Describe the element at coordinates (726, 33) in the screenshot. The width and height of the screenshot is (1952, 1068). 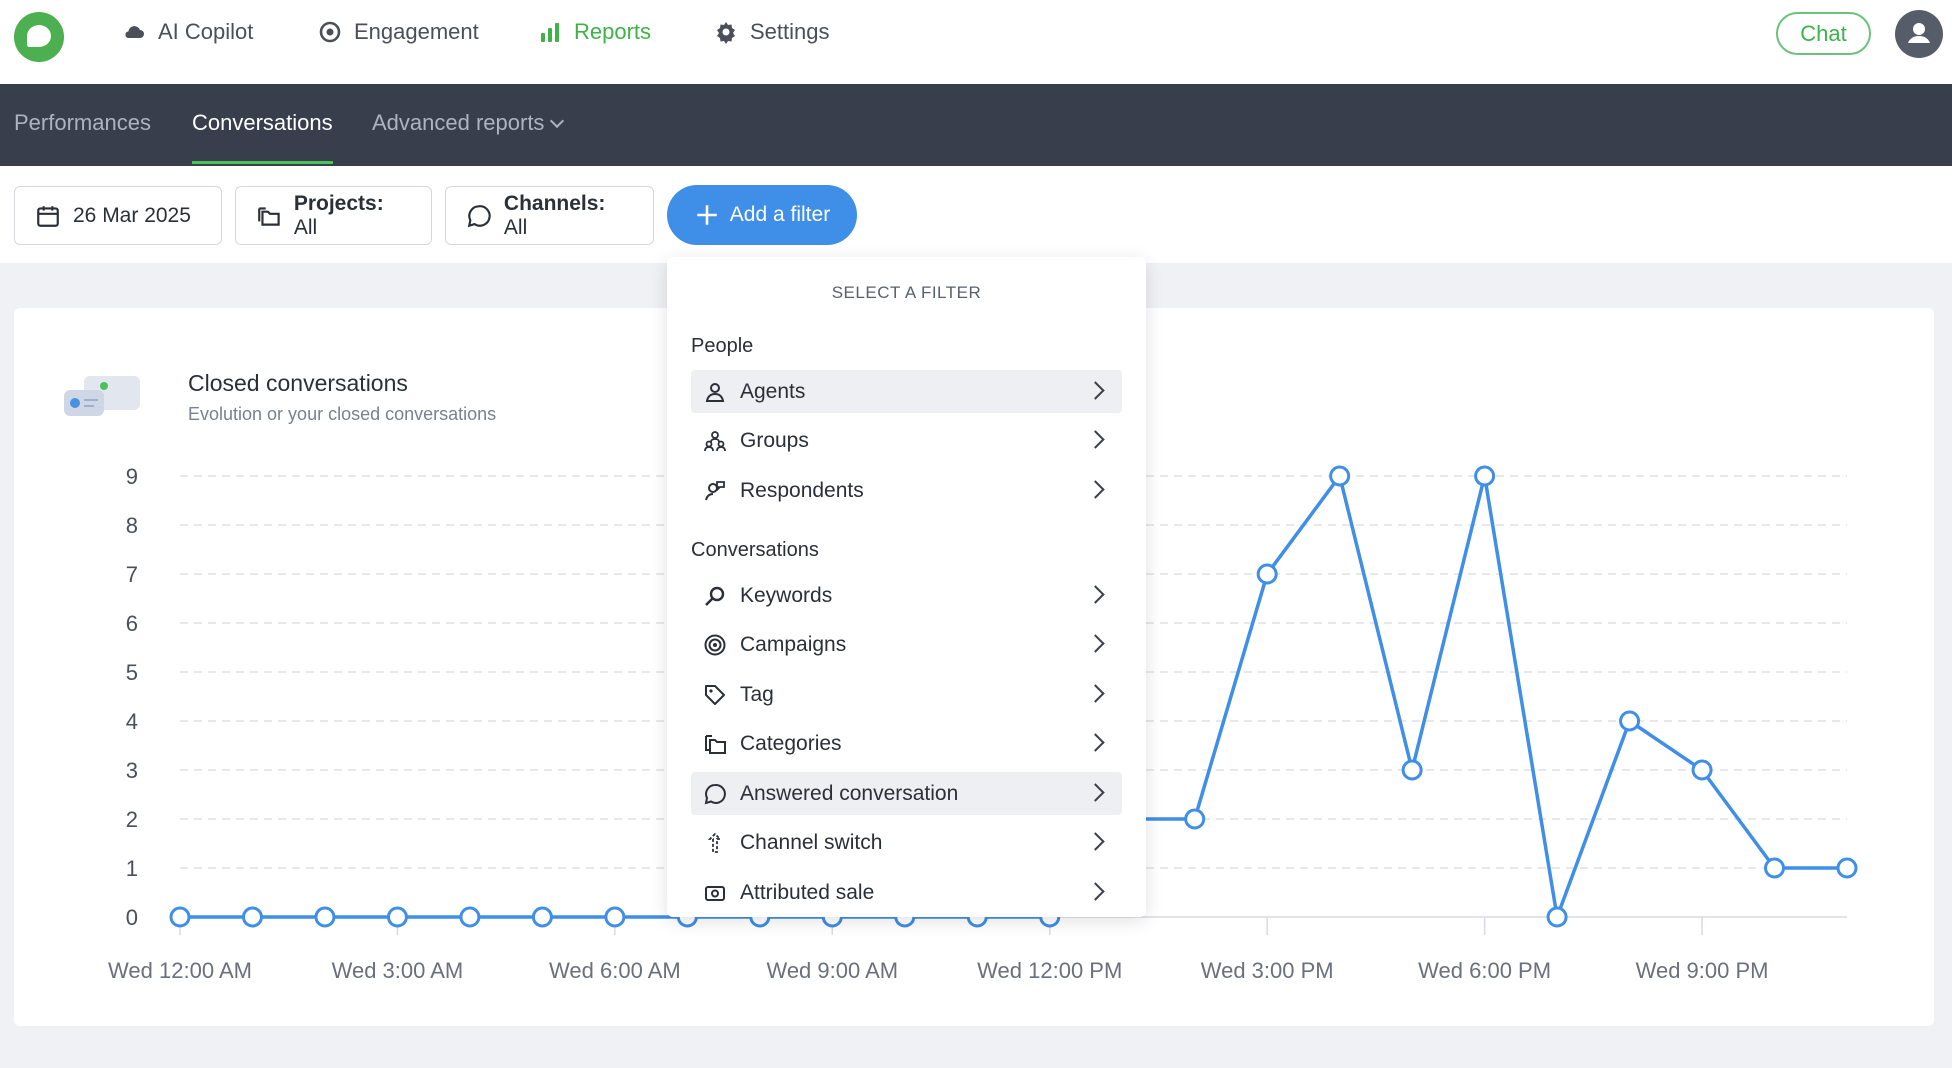
I see `gear-icon` at that location.